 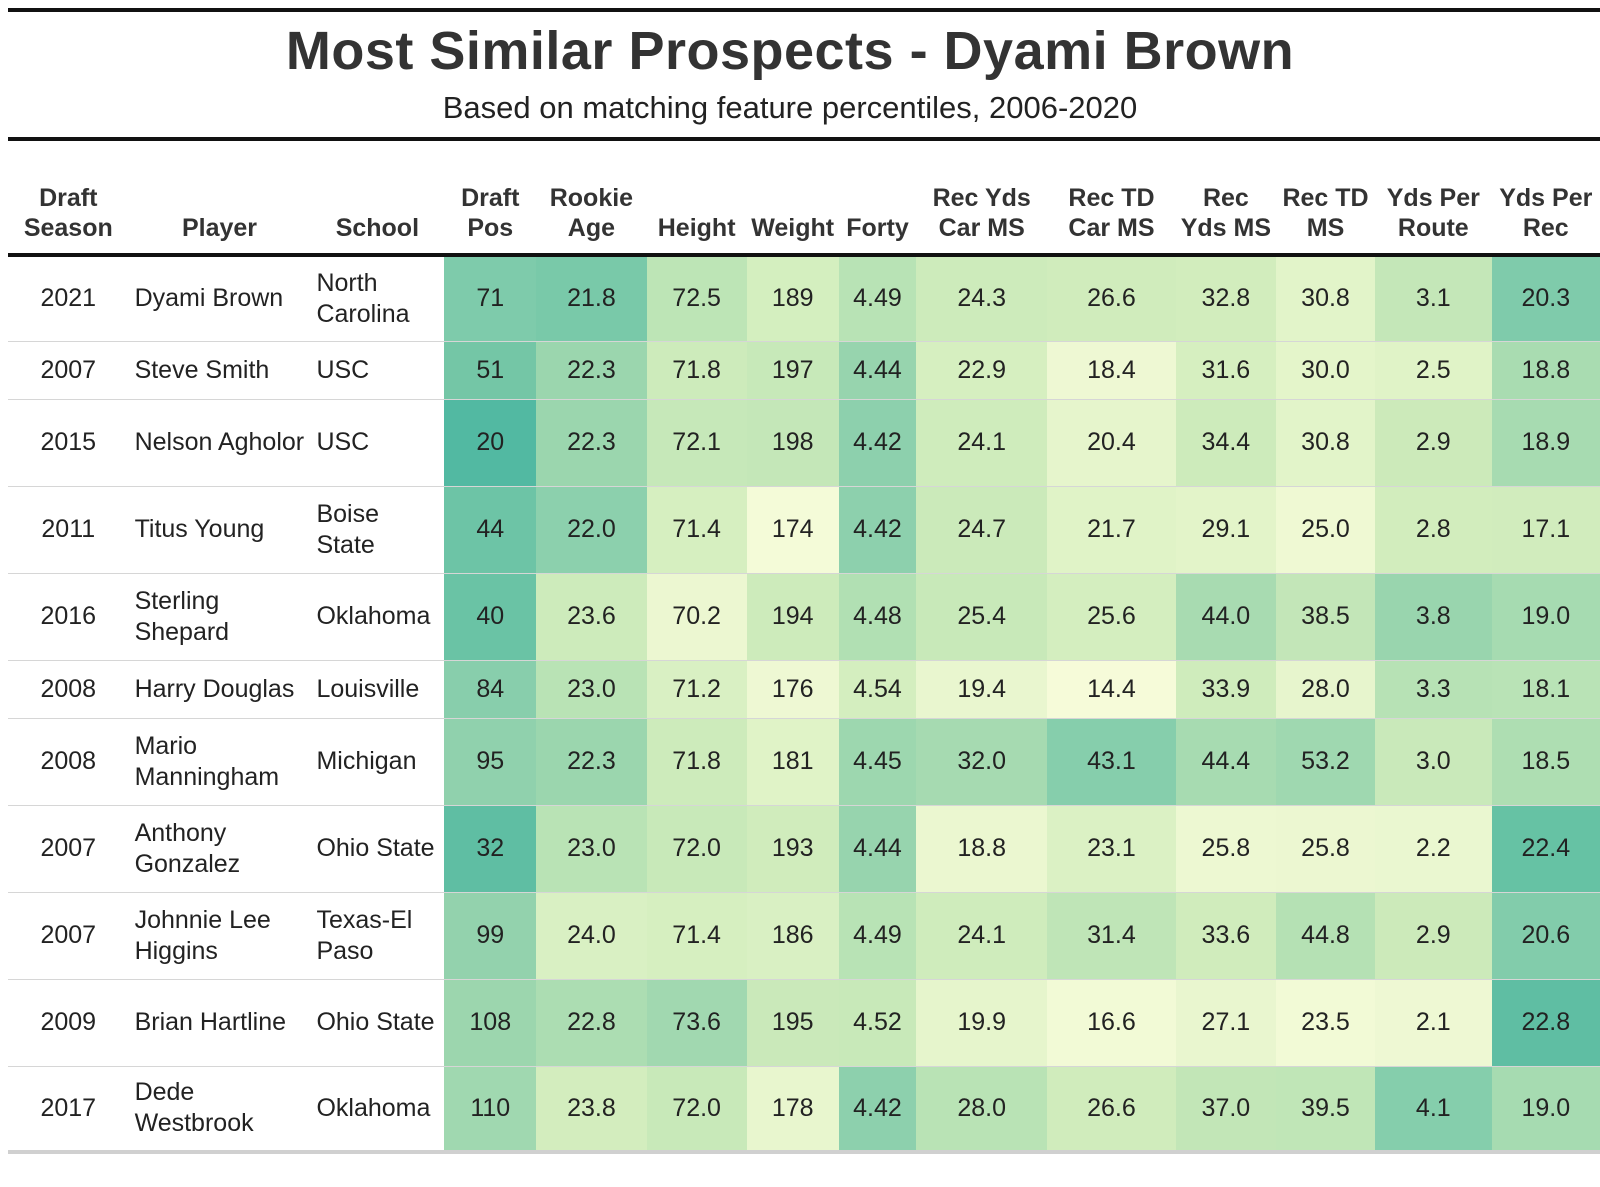 I want to click on cell-rec-yds-ms: 44.4, so click(x=1225, y=762).